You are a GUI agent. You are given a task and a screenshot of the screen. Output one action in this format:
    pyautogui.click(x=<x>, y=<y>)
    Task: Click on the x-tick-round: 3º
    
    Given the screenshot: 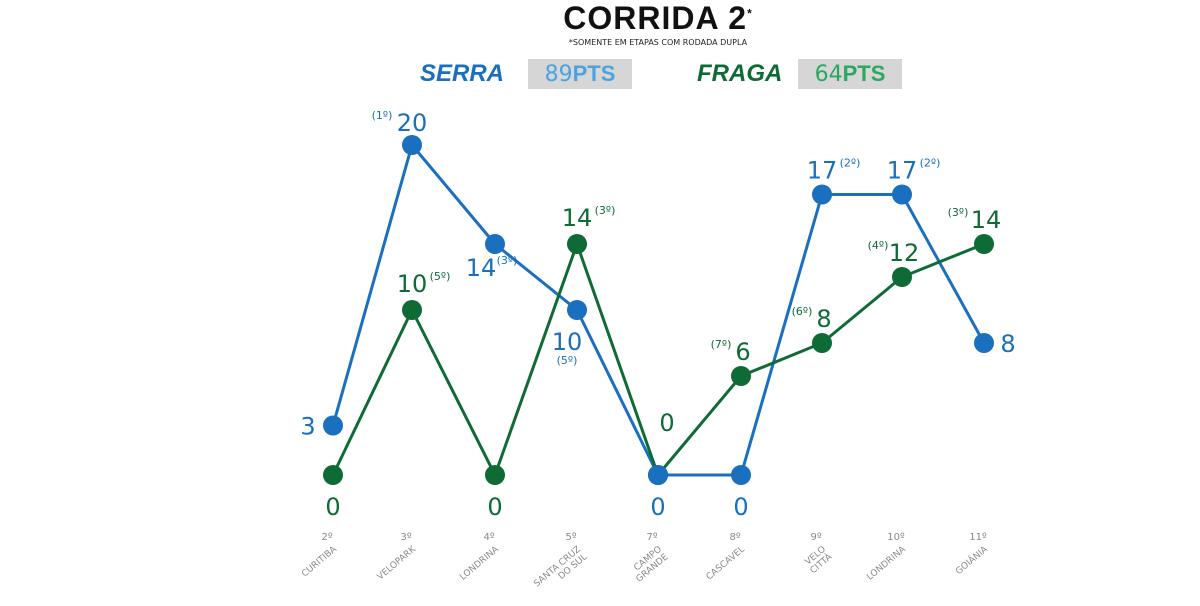 What is the action you would take?
    pyautogui.click(x=405, y=537)
    